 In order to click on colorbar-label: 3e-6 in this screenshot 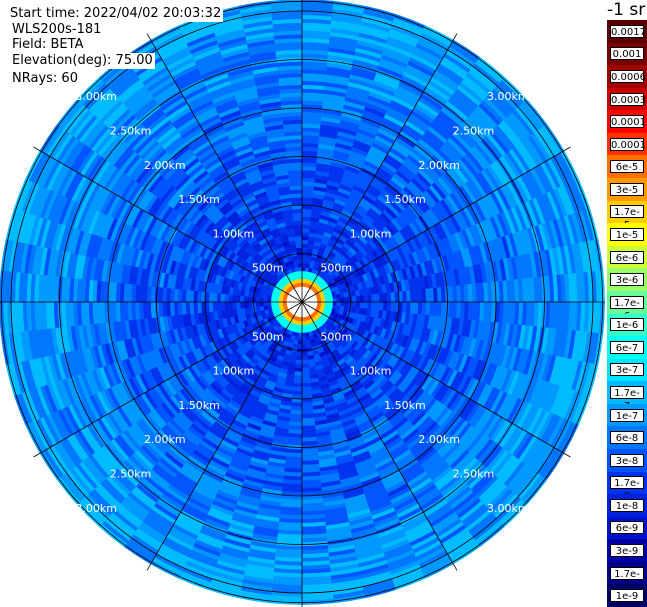, I will do `click(627, 280)`.